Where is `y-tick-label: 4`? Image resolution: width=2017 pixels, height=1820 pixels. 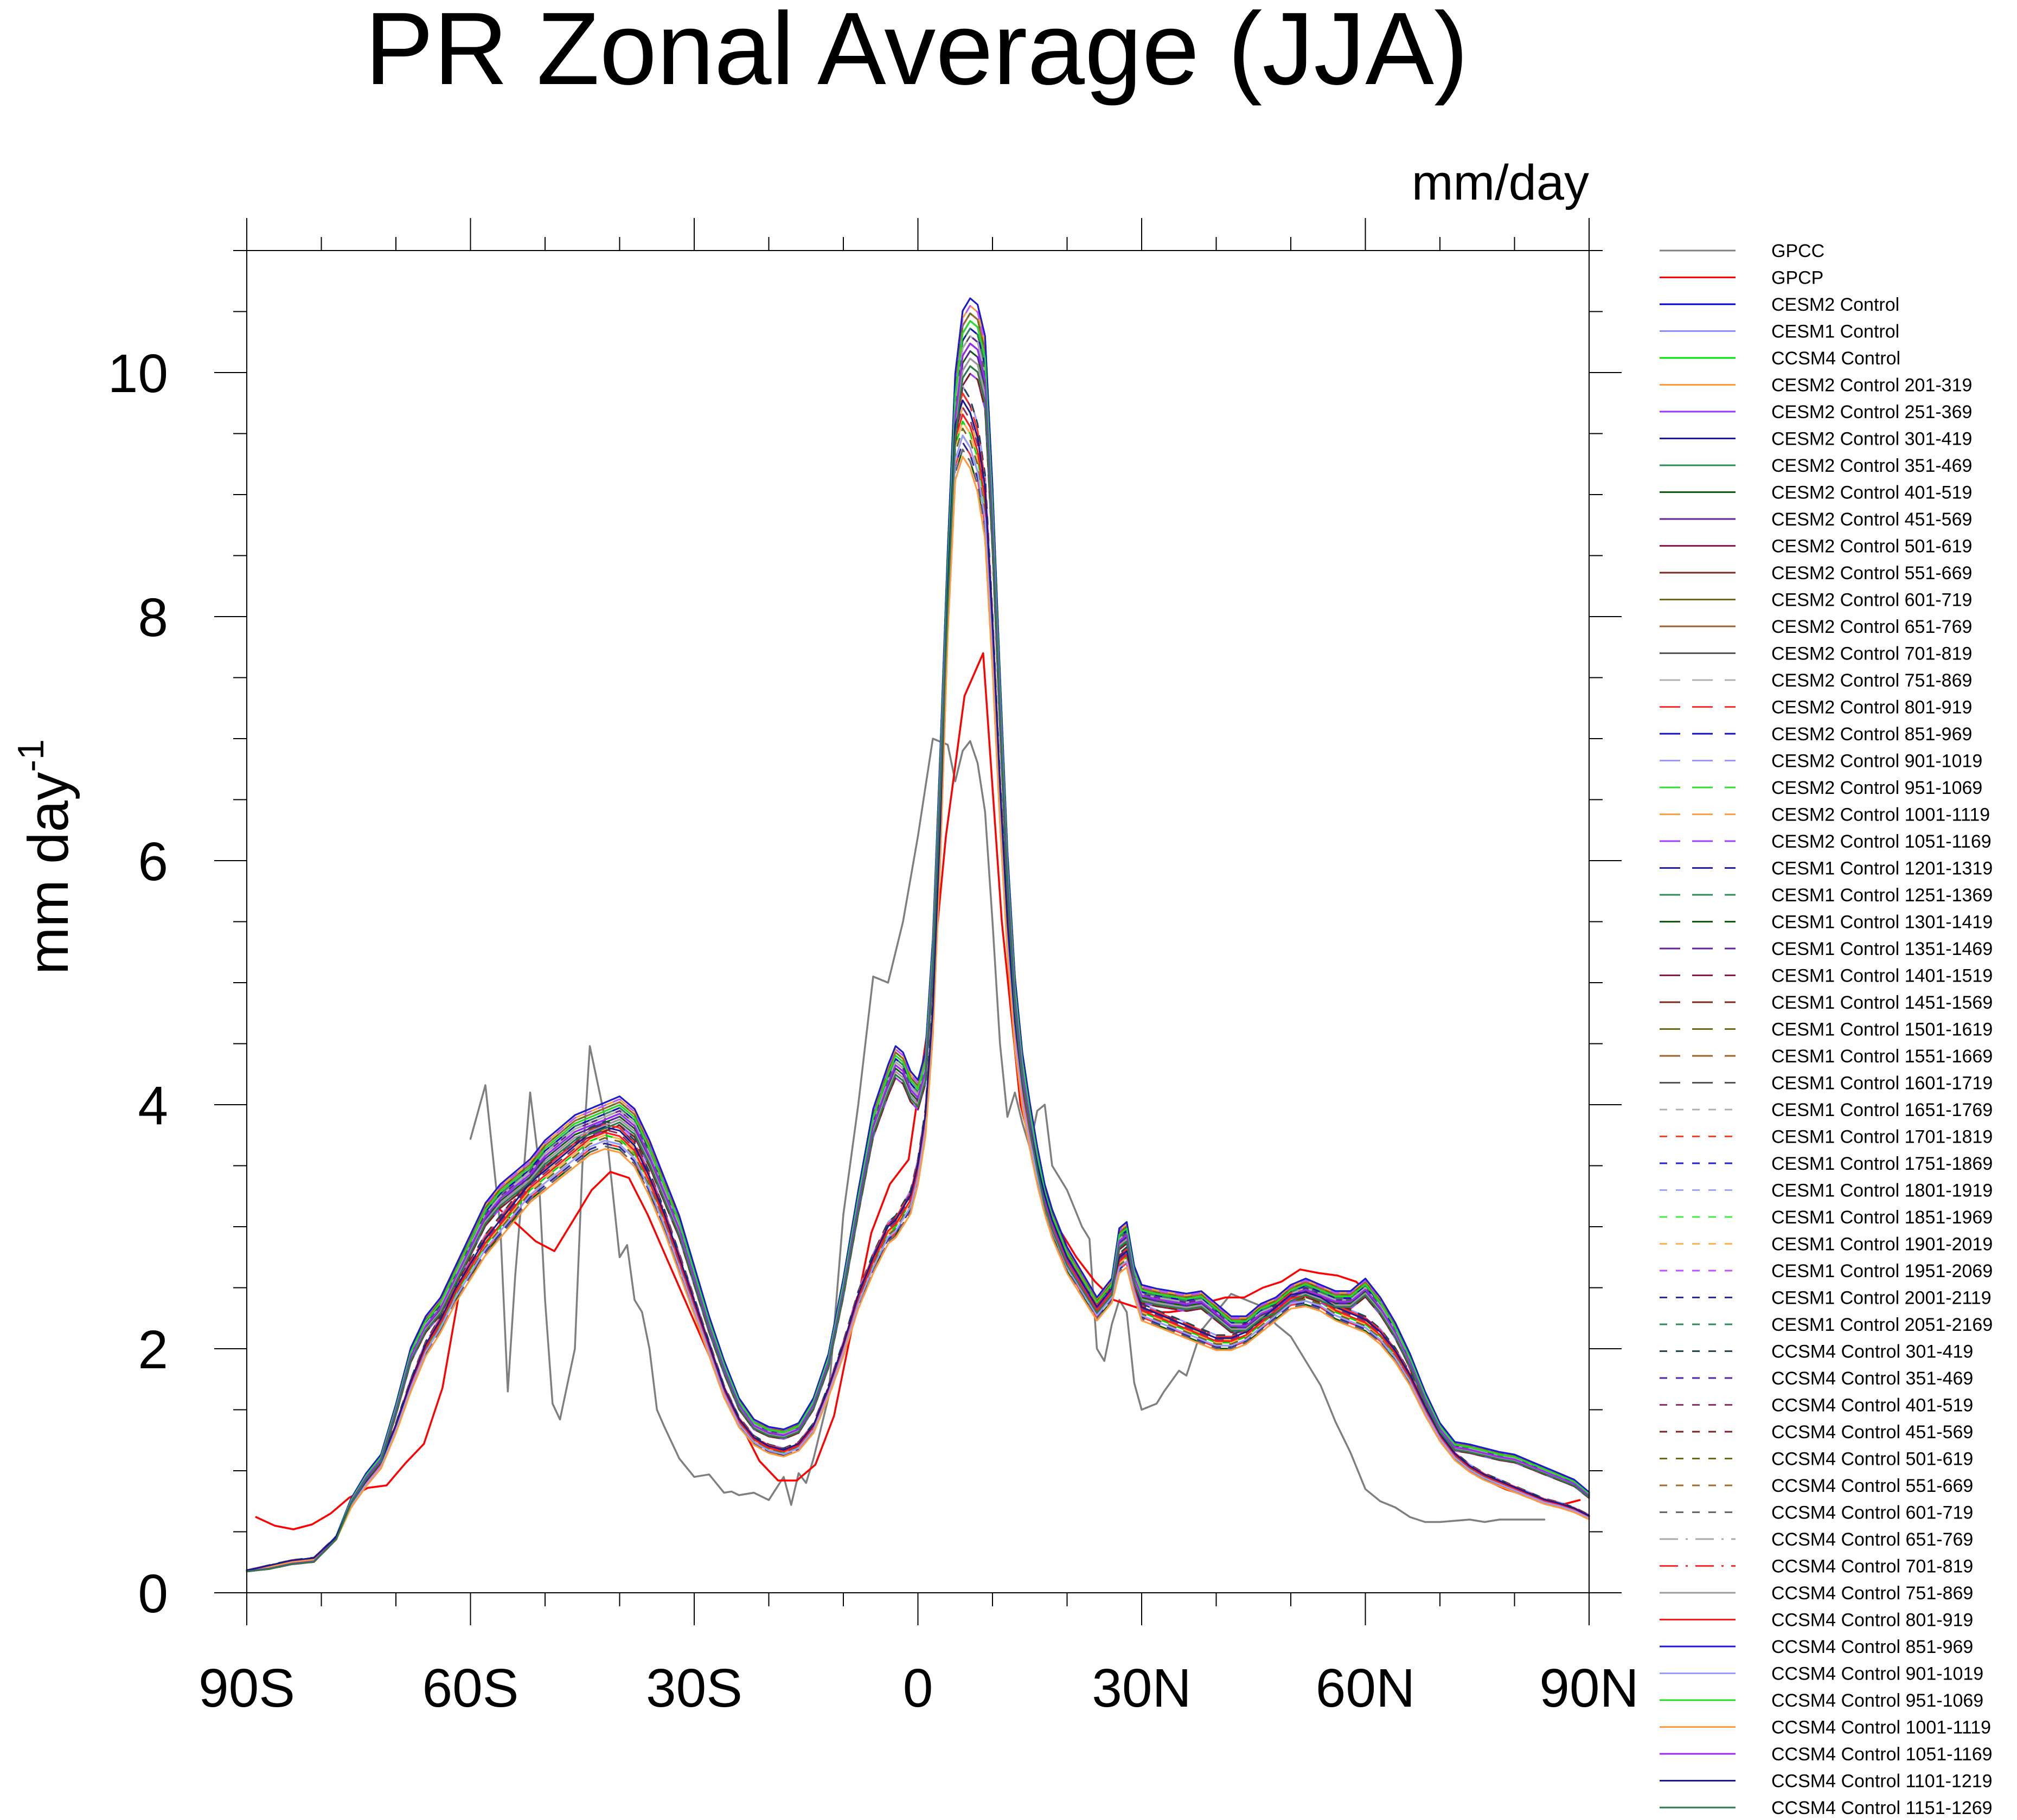
y-tick-label: 4 is located at coordinates (153, 1105).